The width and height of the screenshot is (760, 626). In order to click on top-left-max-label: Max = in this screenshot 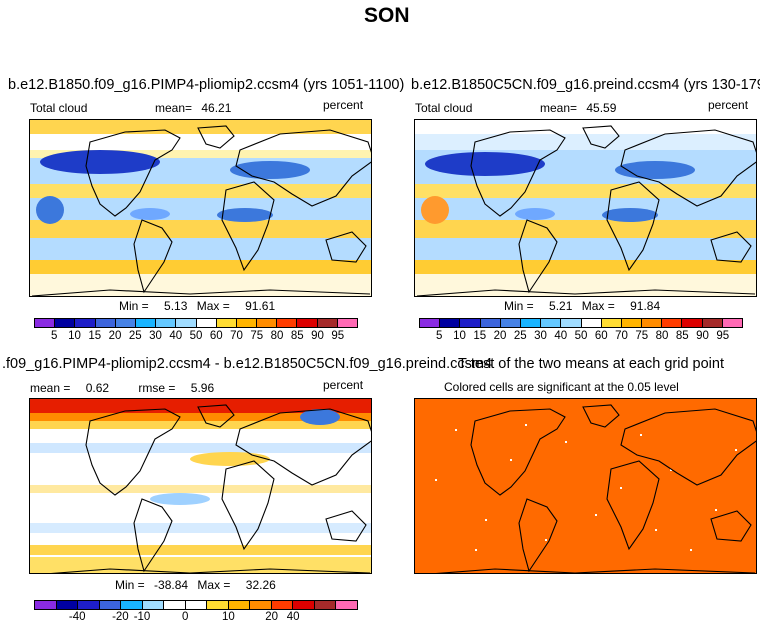, I will do `click(213, 306)`.